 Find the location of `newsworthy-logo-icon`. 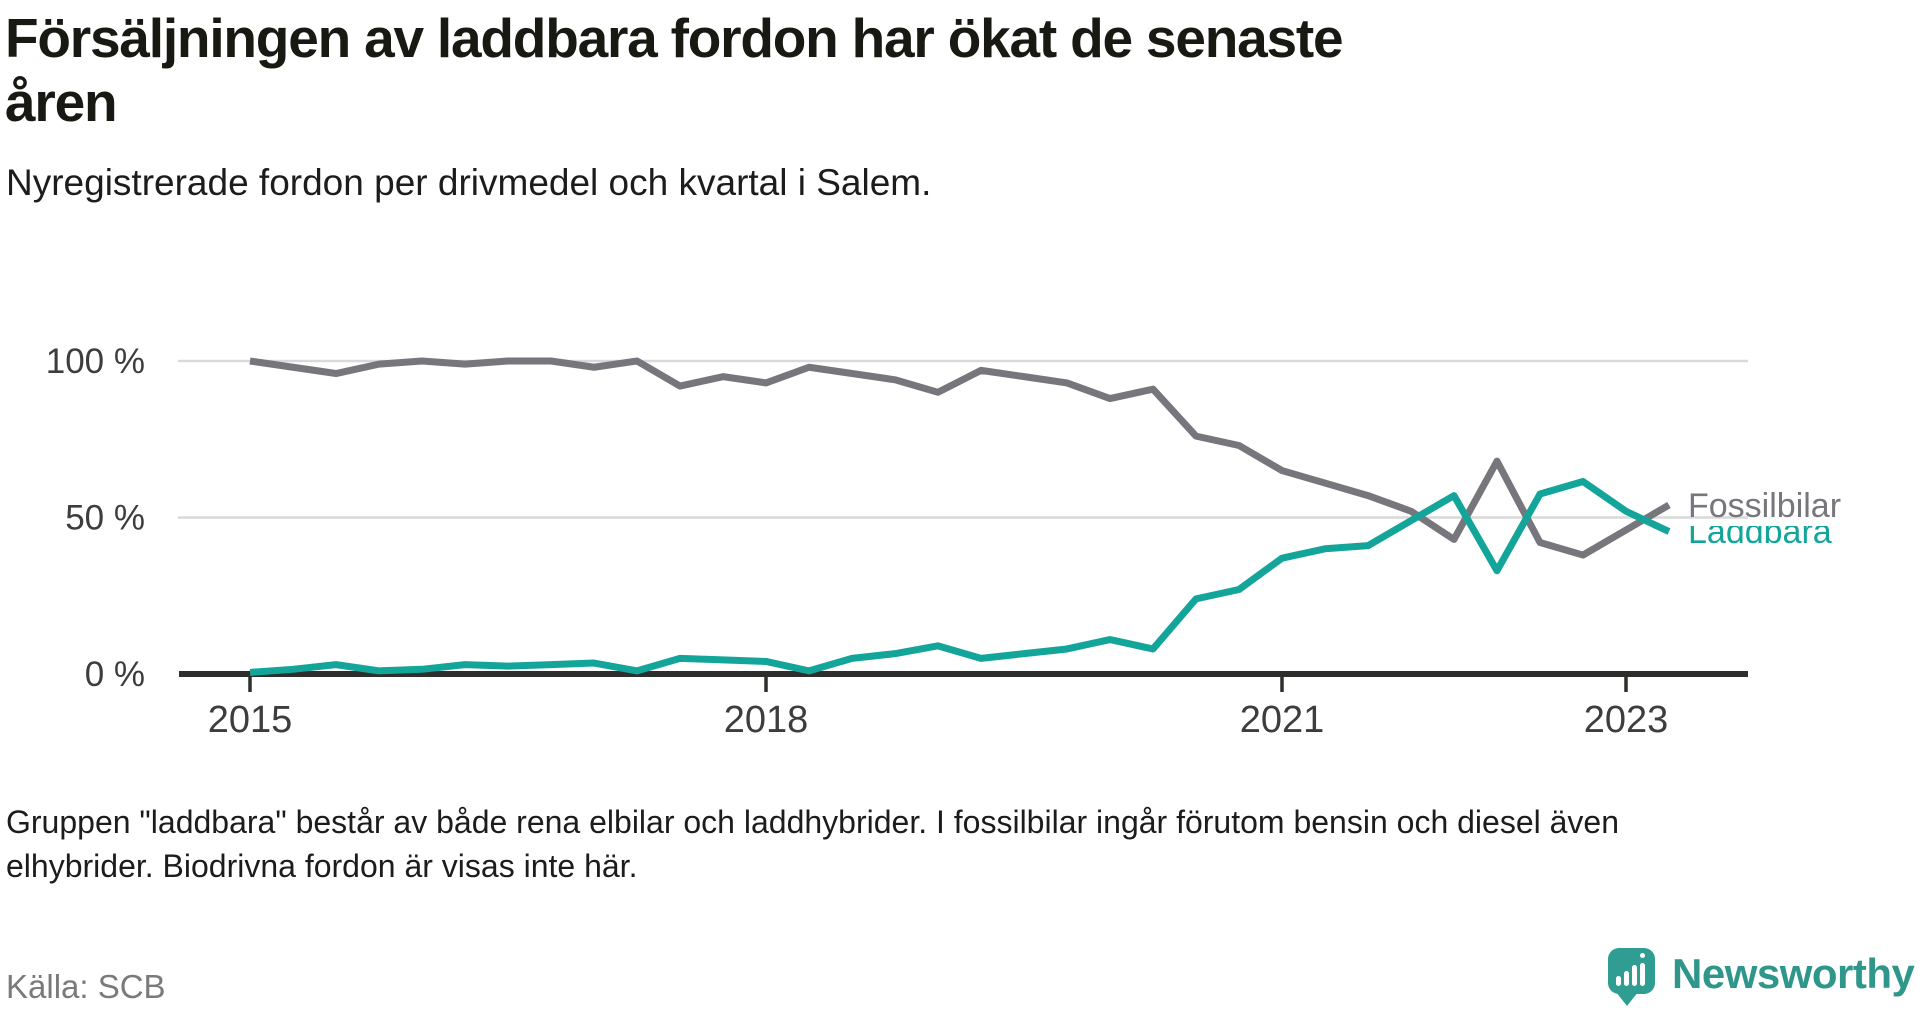

newsworthy-logo-icon is located at coordinates (1631, 971).